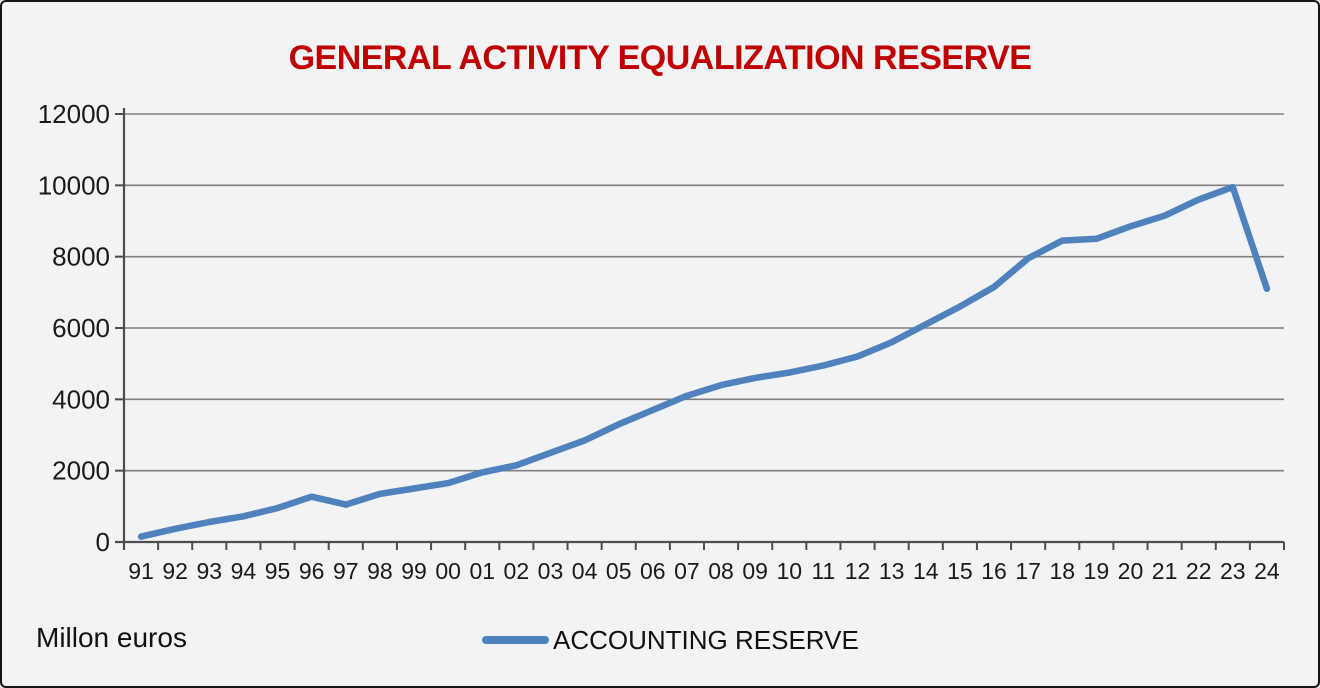 This screenshot has height=688, width=1320. I want to click on x-axis-label: 03, so click(551, 571).